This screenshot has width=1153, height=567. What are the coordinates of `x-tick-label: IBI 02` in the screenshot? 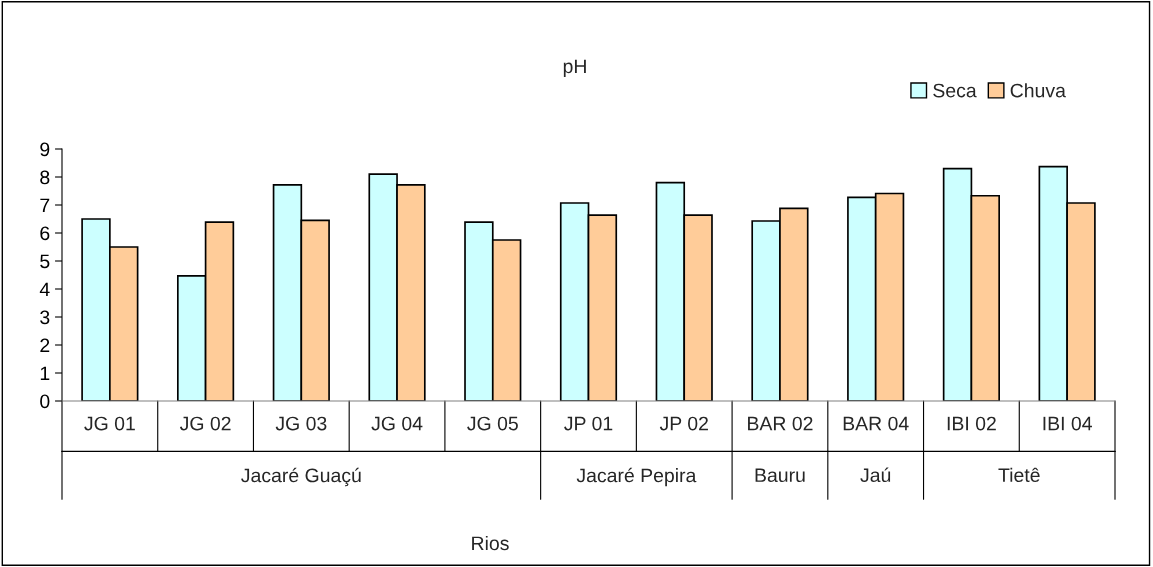 It's located at (971, 423).